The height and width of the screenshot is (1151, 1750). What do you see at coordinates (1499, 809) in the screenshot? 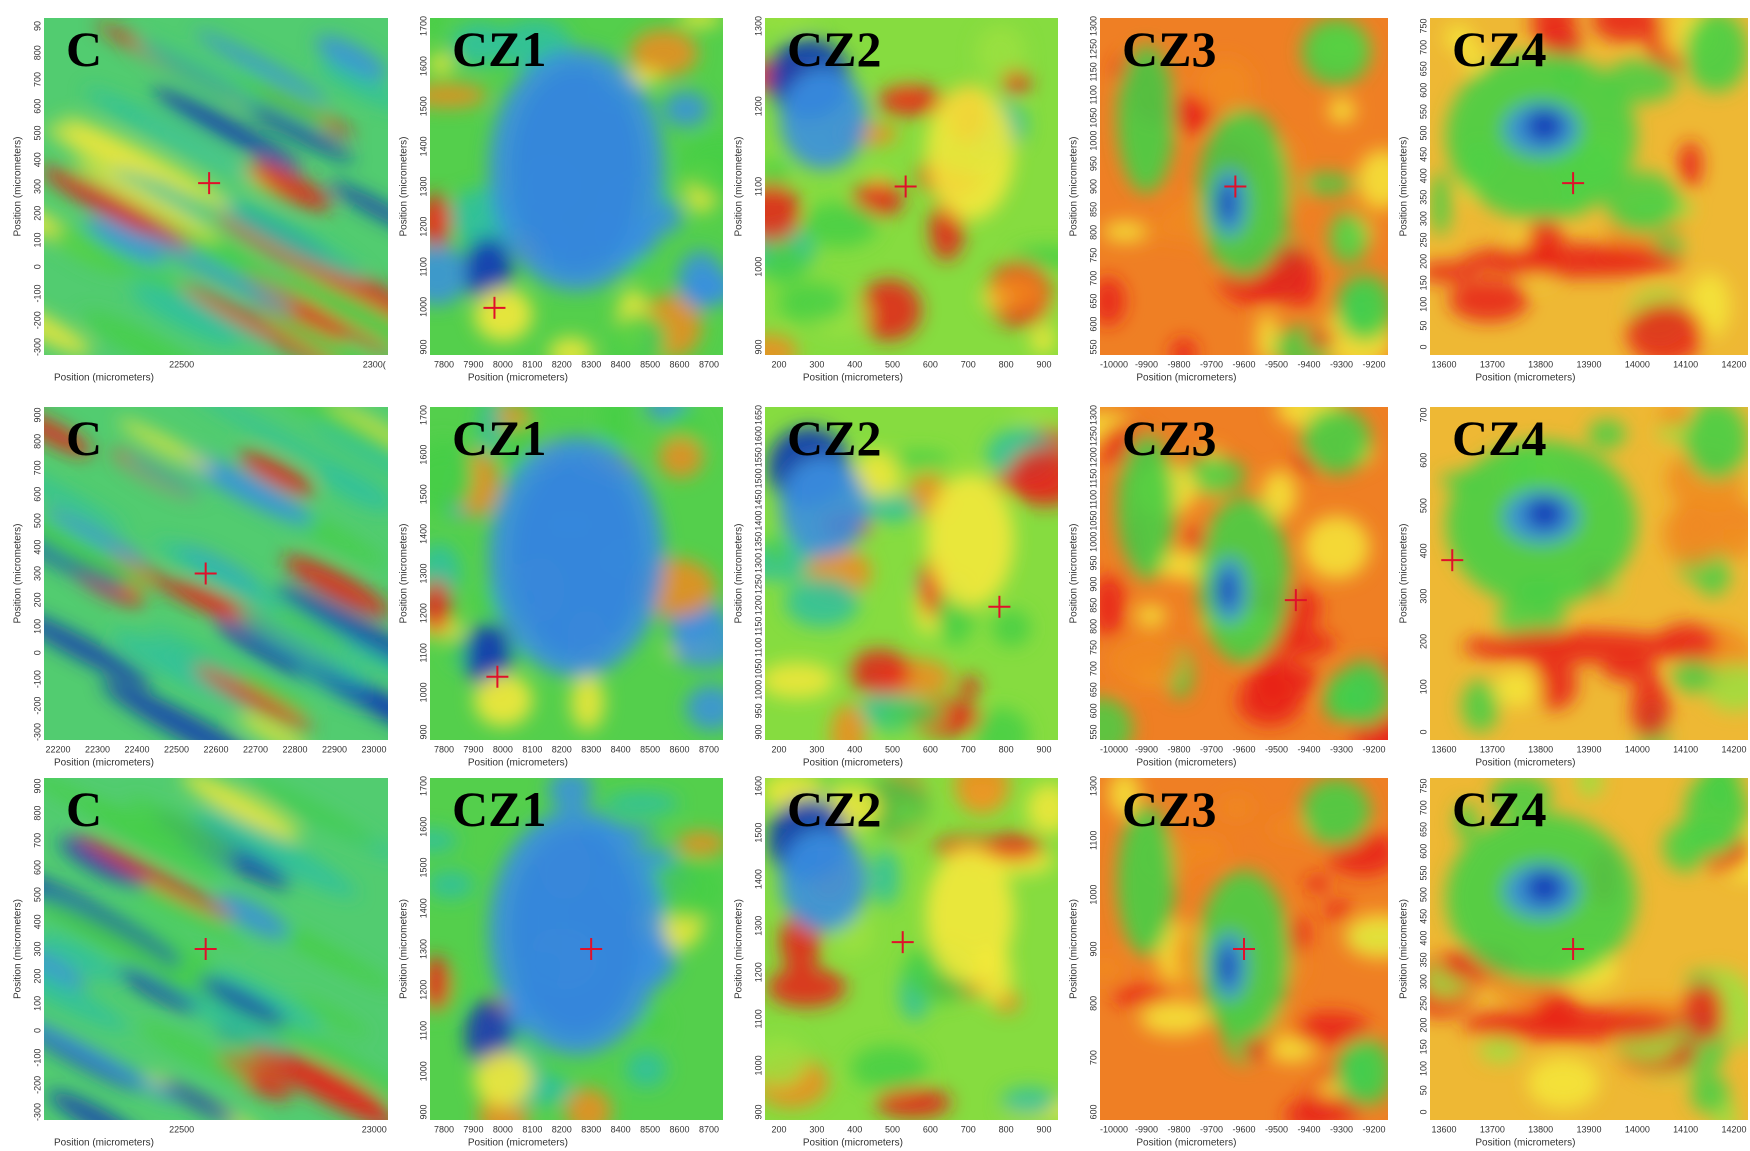
I see `panel-label: CZ4` at bounding box center [1499, 809].